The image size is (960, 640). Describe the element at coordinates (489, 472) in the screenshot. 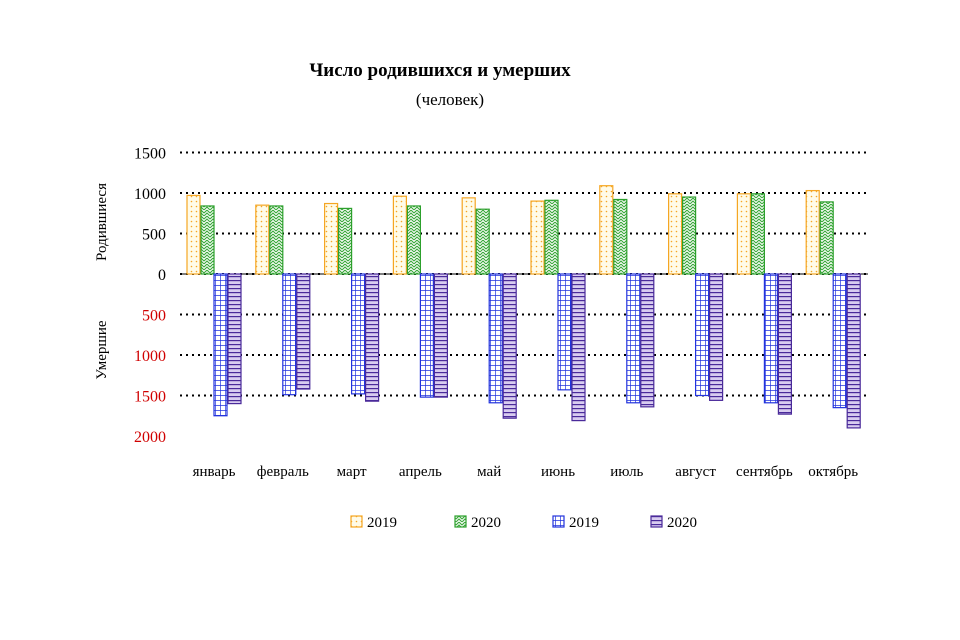

I see `x-tick-label: май` at that location.